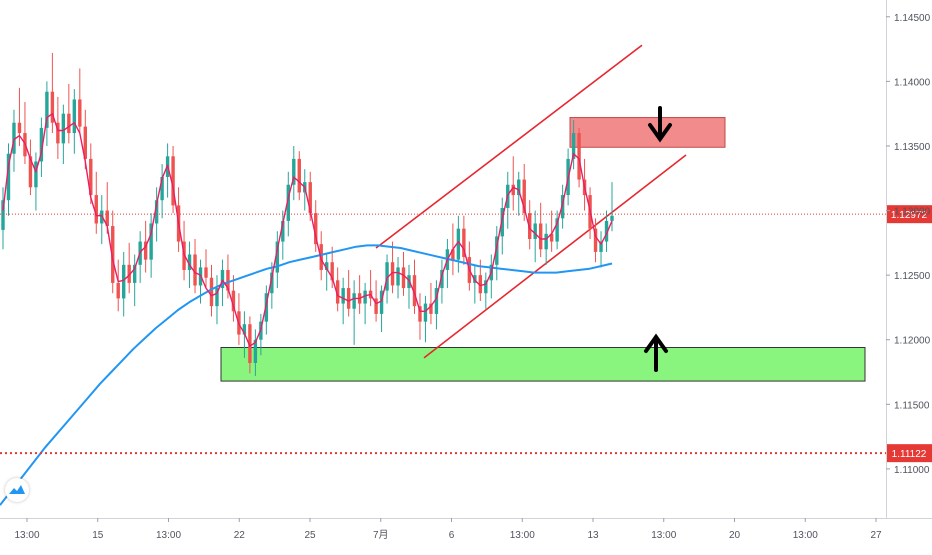 The width and height of the screenshot is (932, 555). Describe the element at coordinates (381, 535) in the screenshot. I see `x-tick-label: 7月` at that location.